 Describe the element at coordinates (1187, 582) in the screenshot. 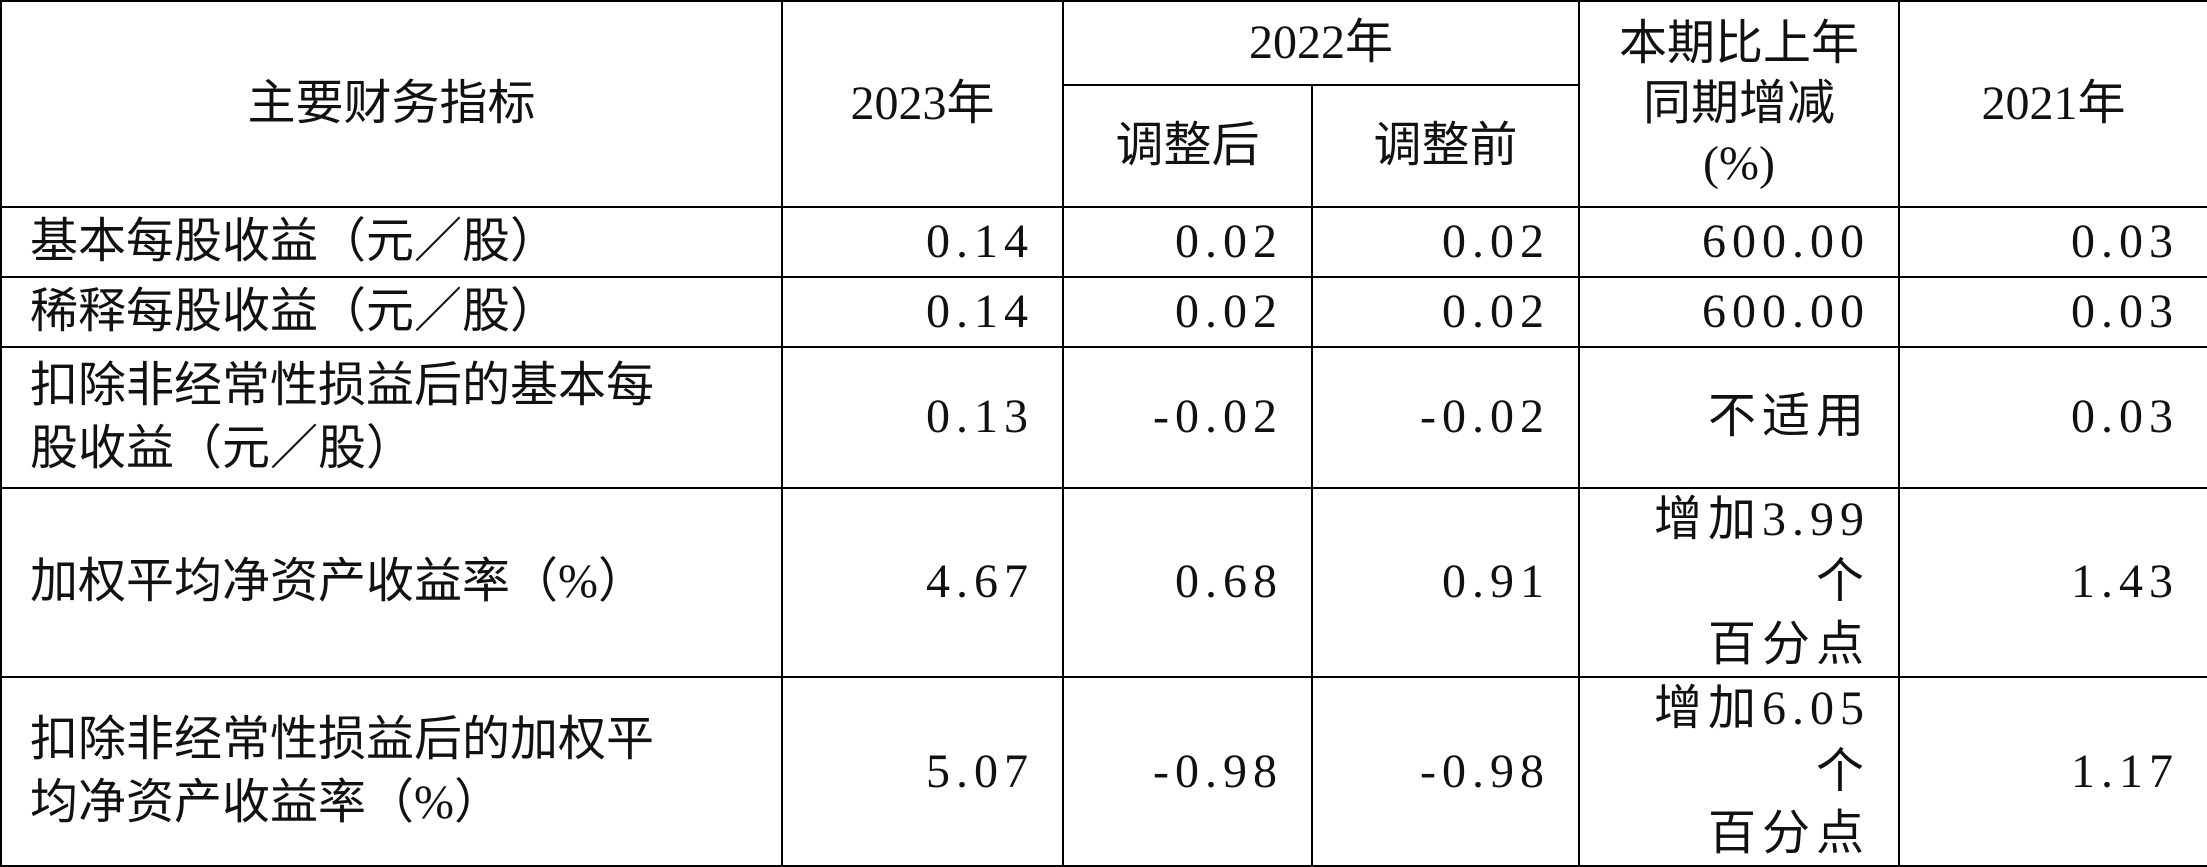

I see `value-cell: 0.68` at that location.